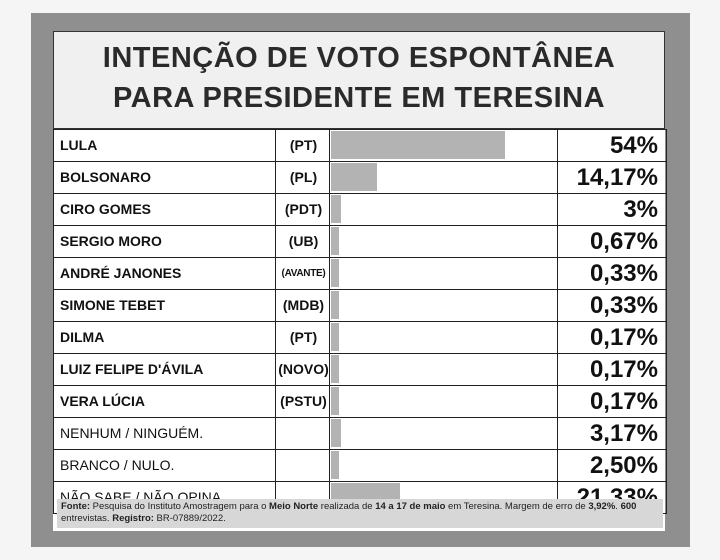  Describe the element at coordinates (165, 273) in the screenshot. I see `category-label: ANDRÉ JANONES` at that location.